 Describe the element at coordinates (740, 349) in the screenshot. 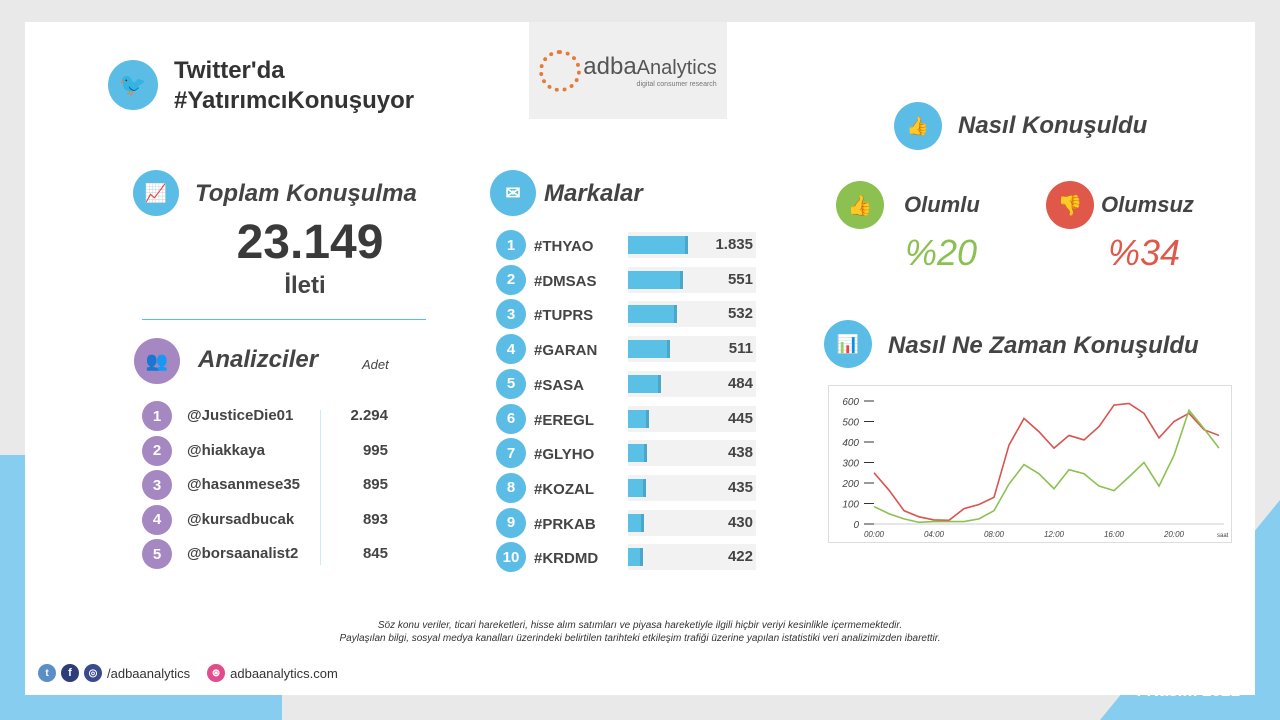

I see `brand-count: 511` at that location.